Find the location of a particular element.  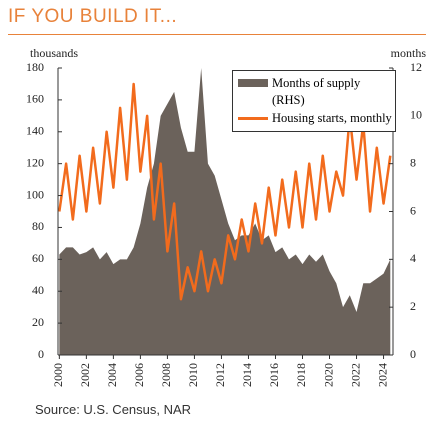

source: Source: U.S. Census, NAR is located at coordinates (113, 409).